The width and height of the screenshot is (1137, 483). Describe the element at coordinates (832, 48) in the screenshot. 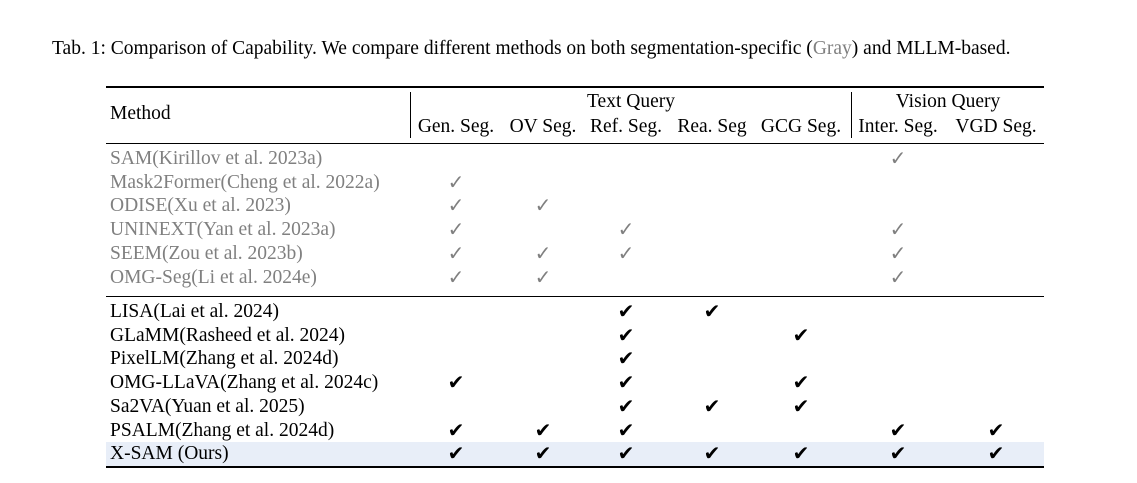

I see `caption-gray-word: Gray` at that location.